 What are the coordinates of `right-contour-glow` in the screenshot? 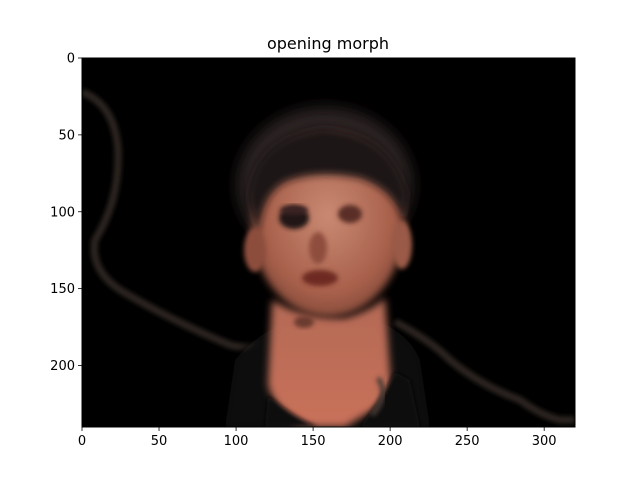 It's located at (484, 371).